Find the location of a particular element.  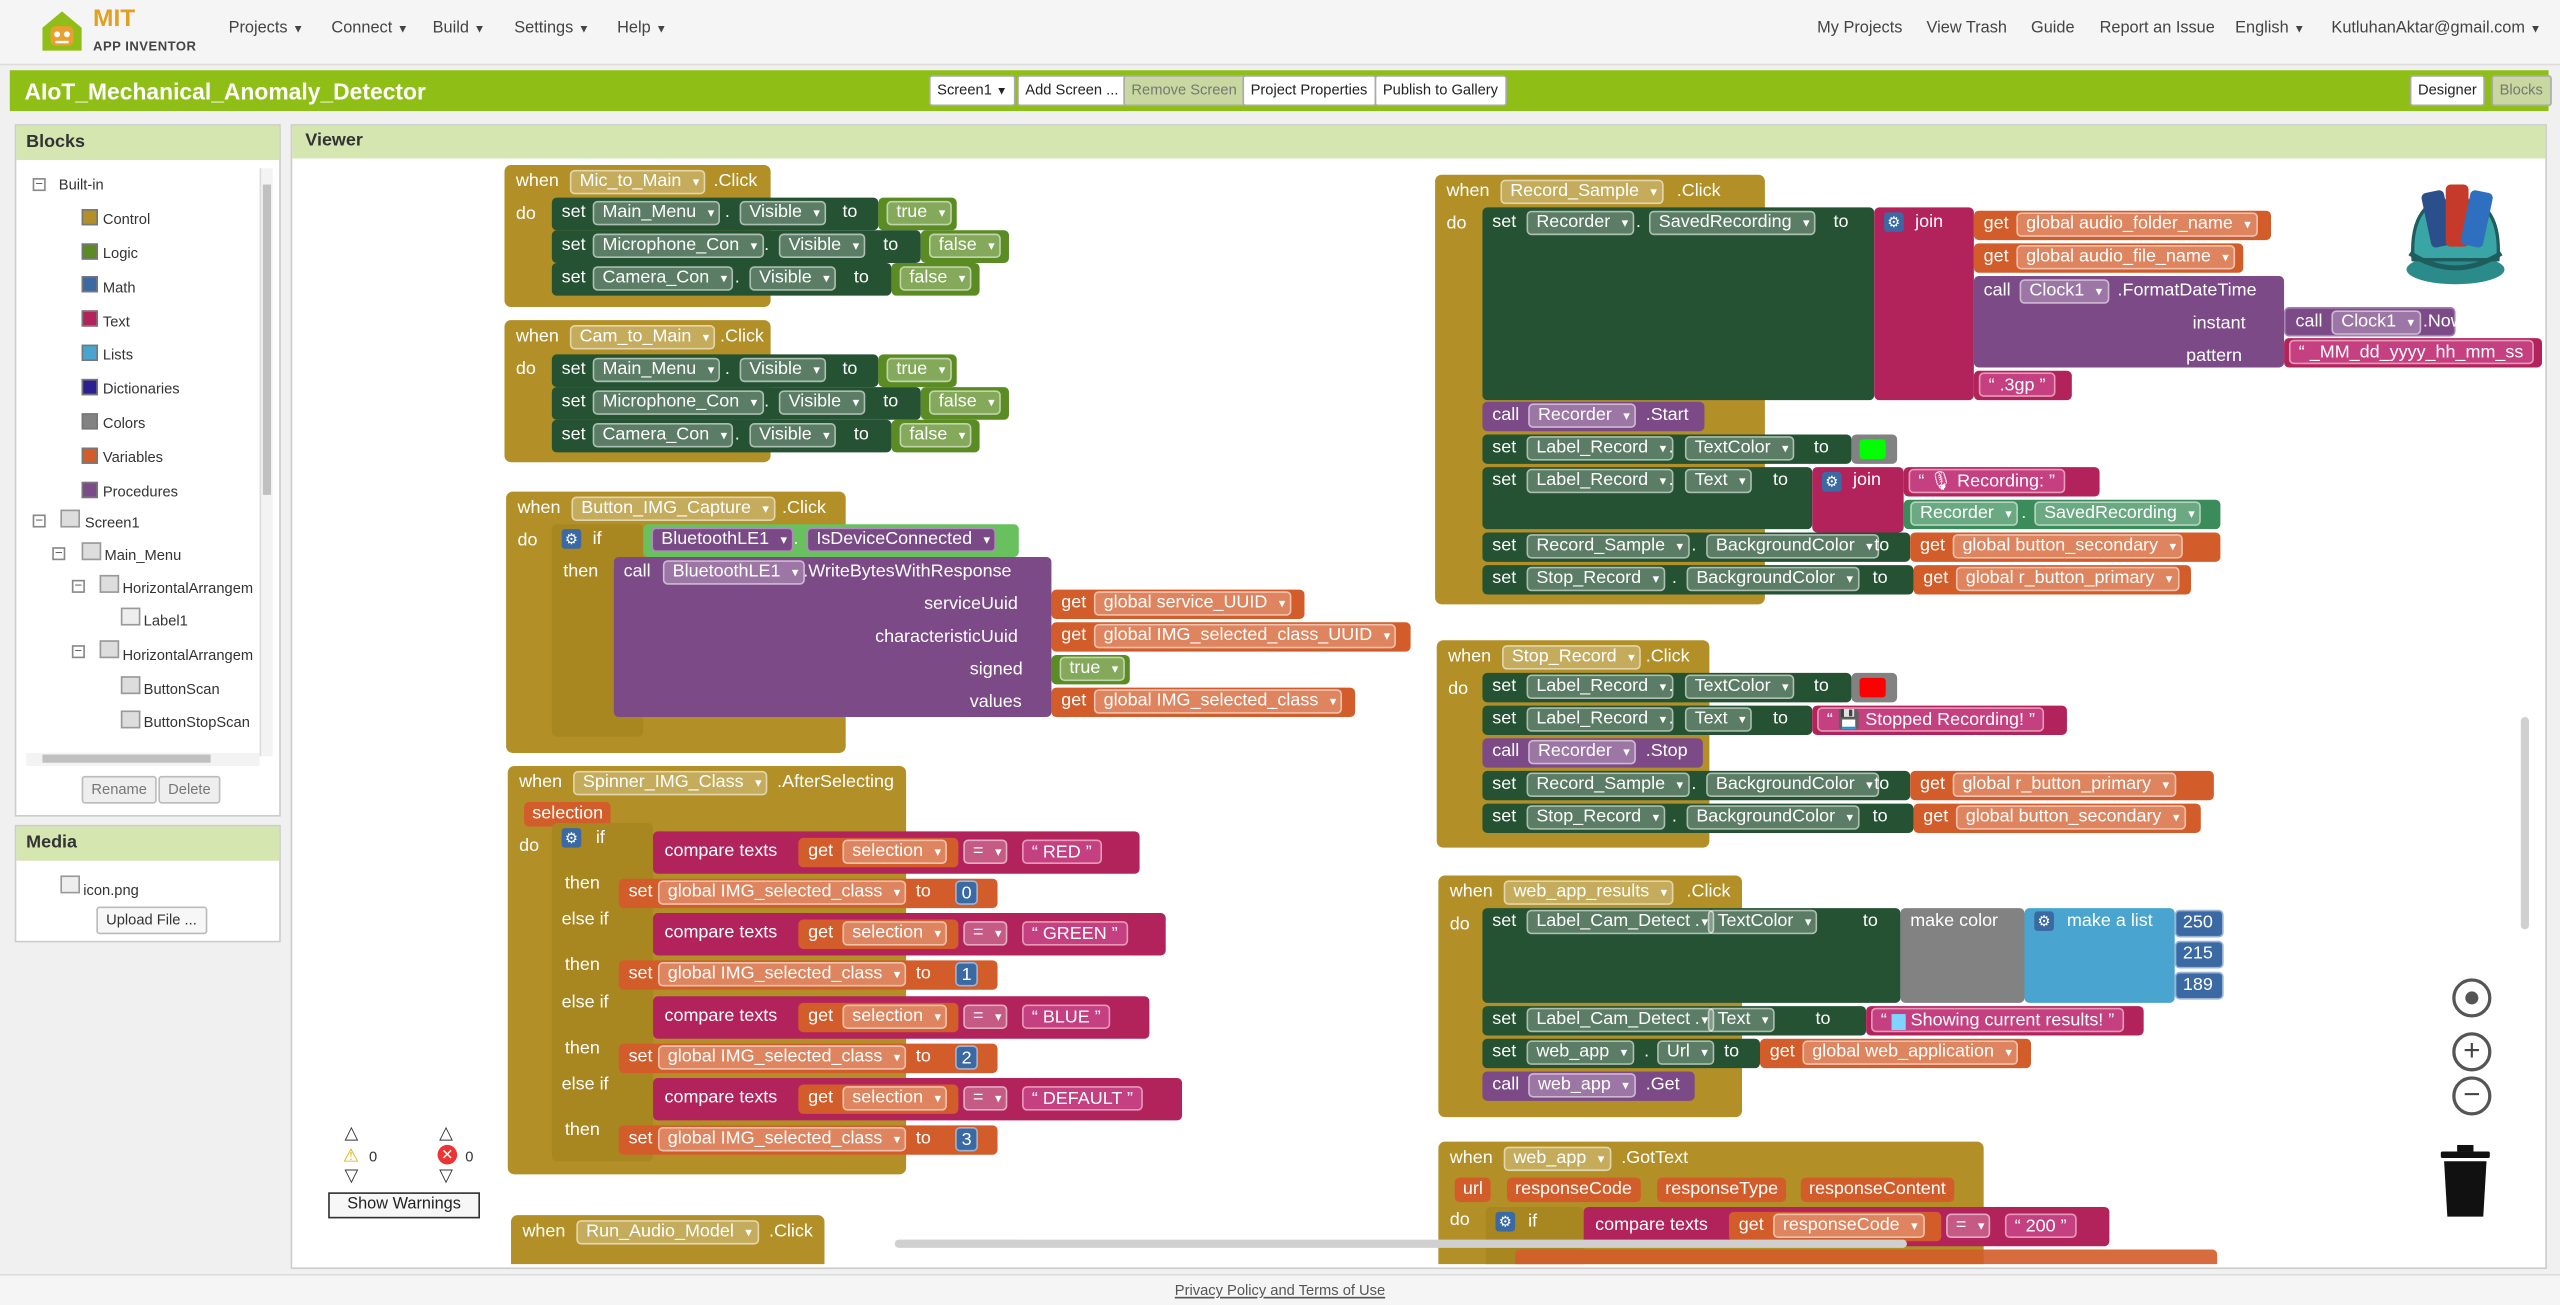

menu-projects: Projects ▼ is located at coordinates (266, 28).